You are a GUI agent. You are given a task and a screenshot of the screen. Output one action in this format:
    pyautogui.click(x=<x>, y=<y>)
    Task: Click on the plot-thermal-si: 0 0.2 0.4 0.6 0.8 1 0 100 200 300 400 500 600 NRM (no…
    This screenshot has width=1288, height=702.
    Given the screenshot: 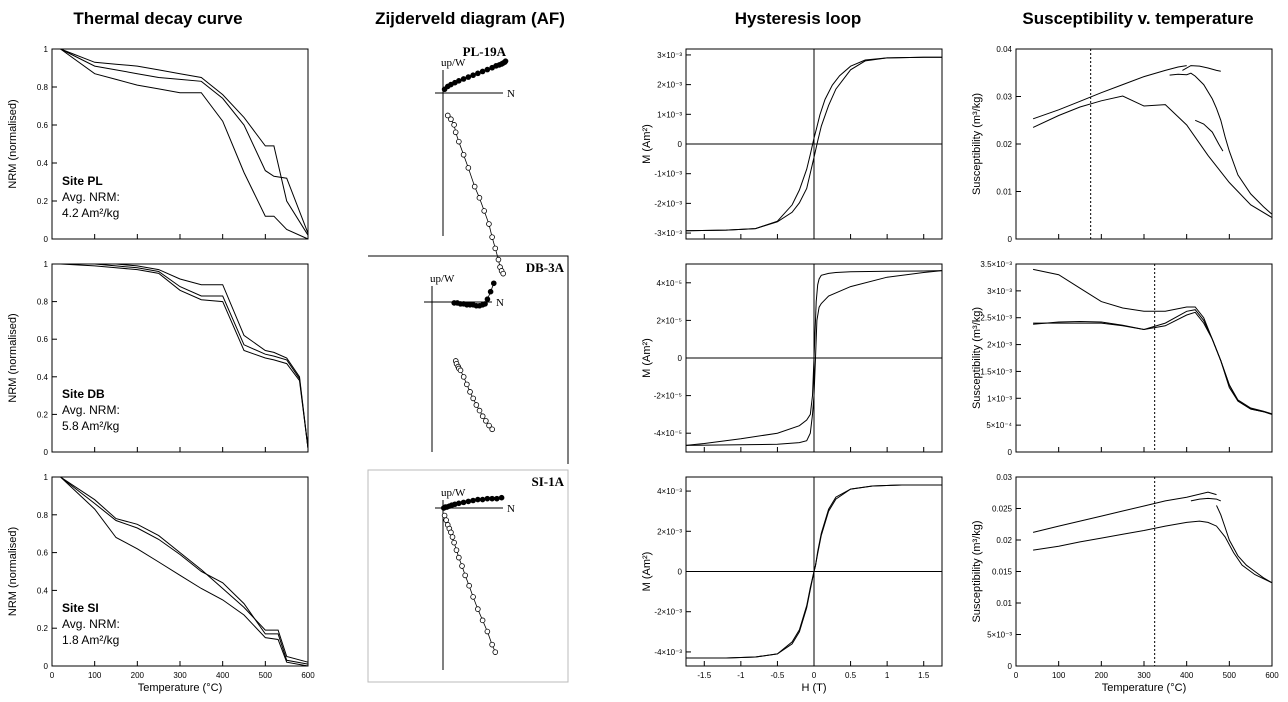 What is the action you would take?
    pyautogui.click(x=161, y=583)
    